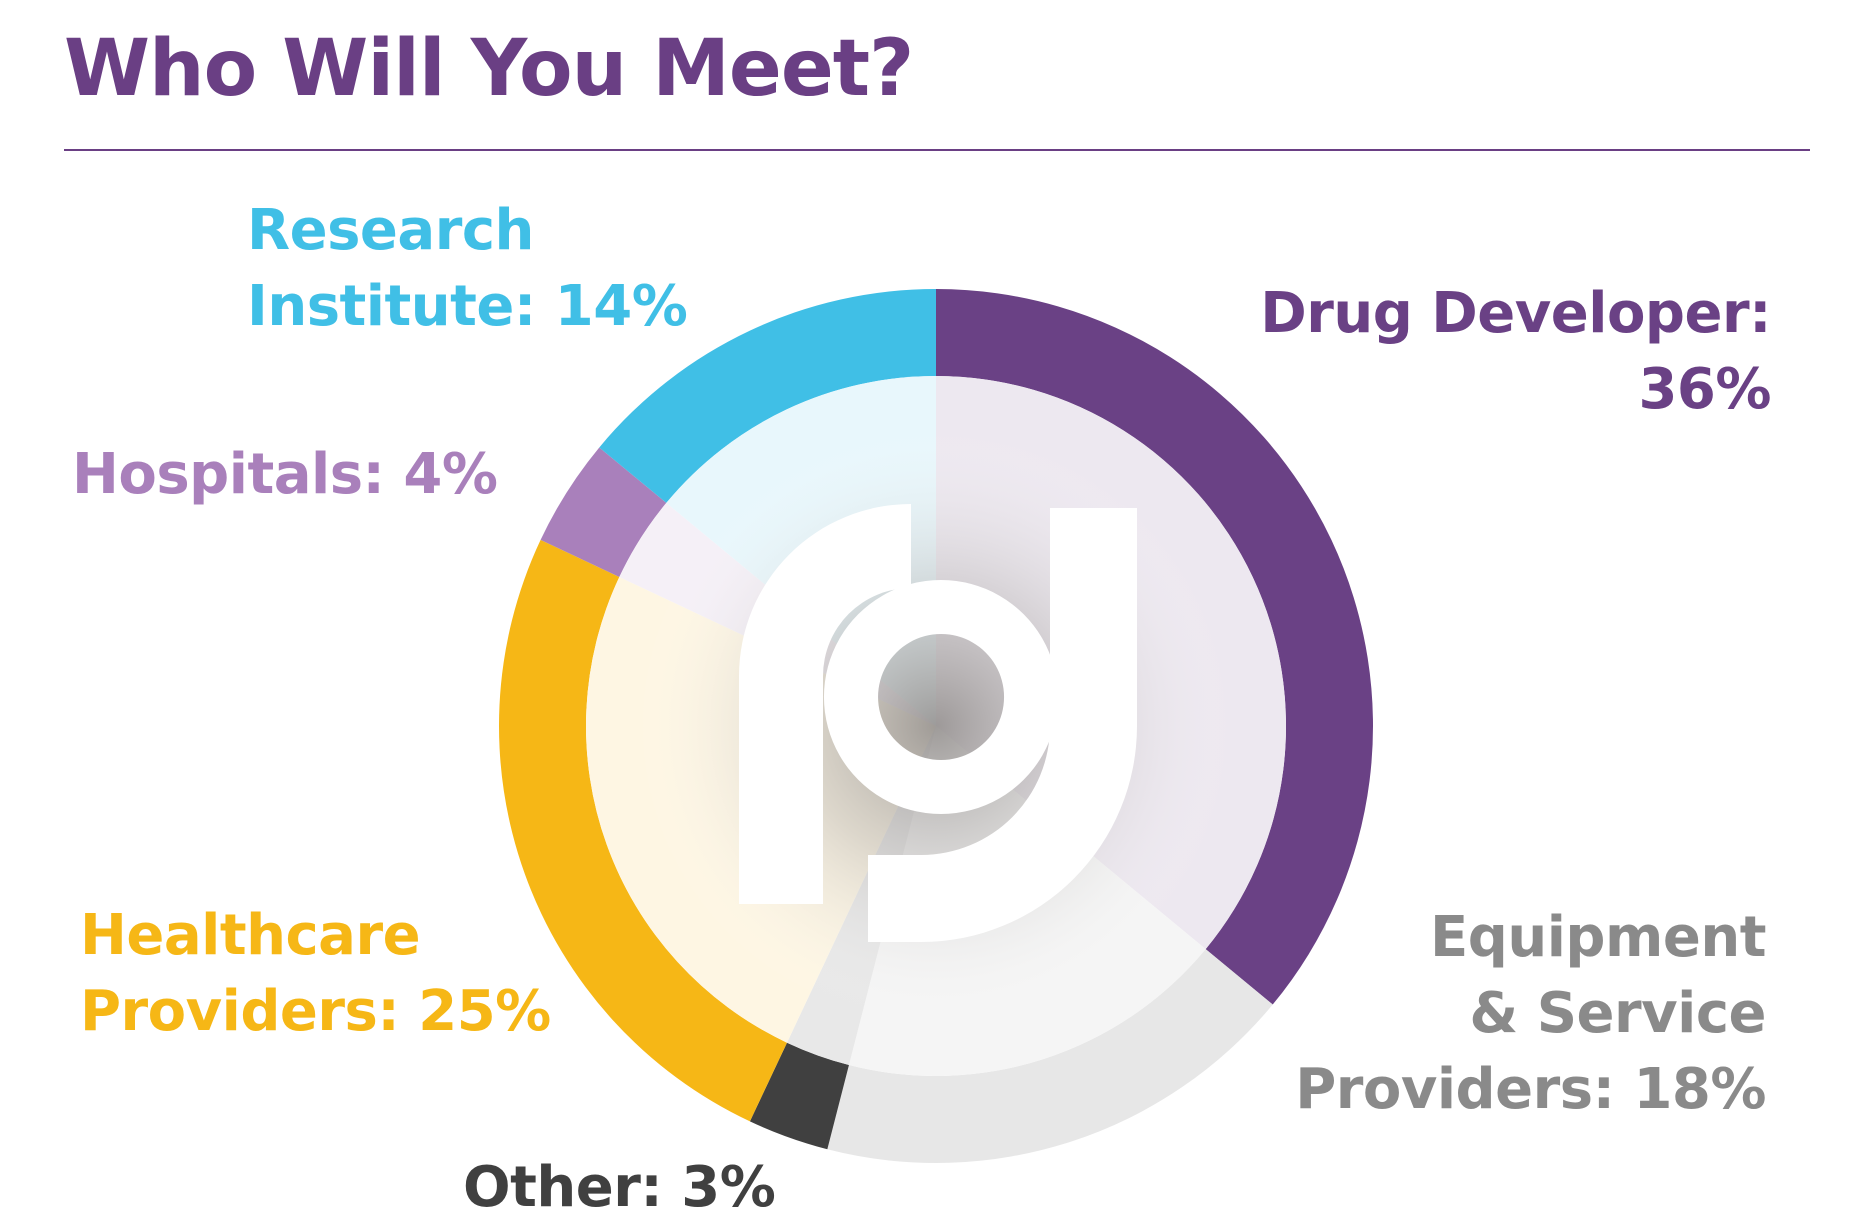  I want to click on label-other: Other: 3%, so click(619, 1188).